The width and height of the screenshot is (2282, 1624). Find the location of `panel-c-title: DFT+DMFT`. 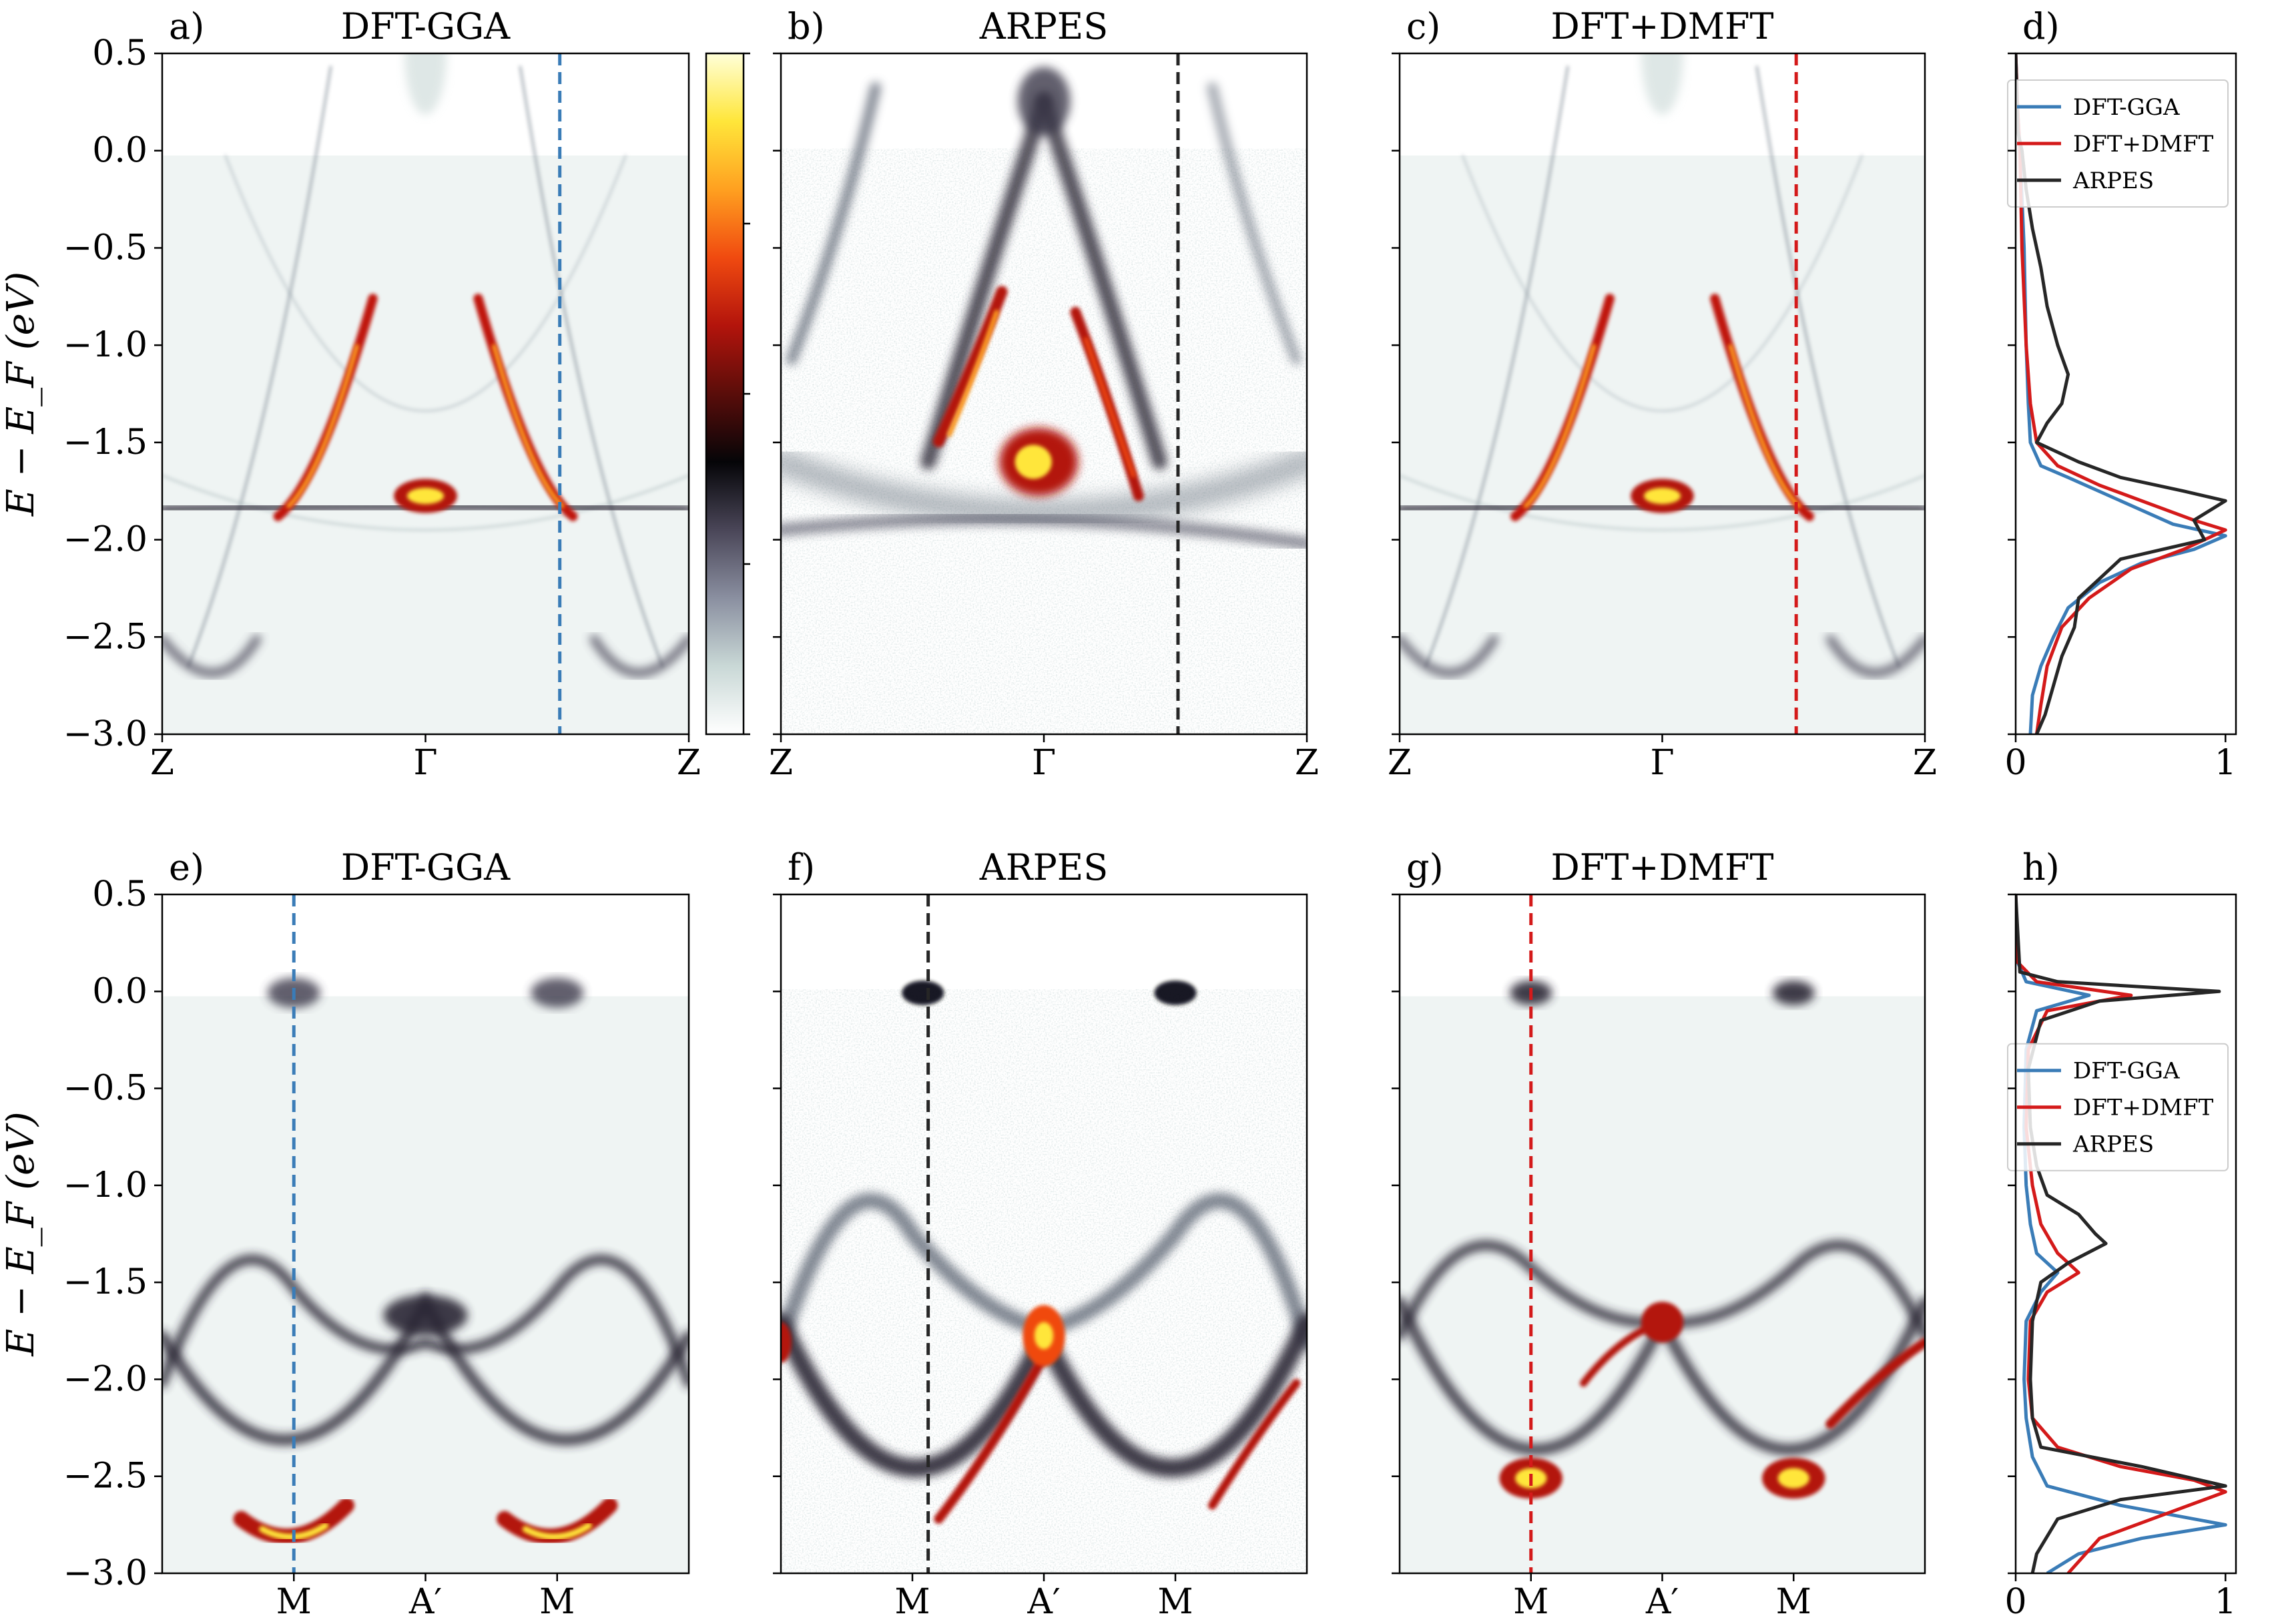

panel-c-title: DFT+DMFT is located at coordinates (1661, 26).